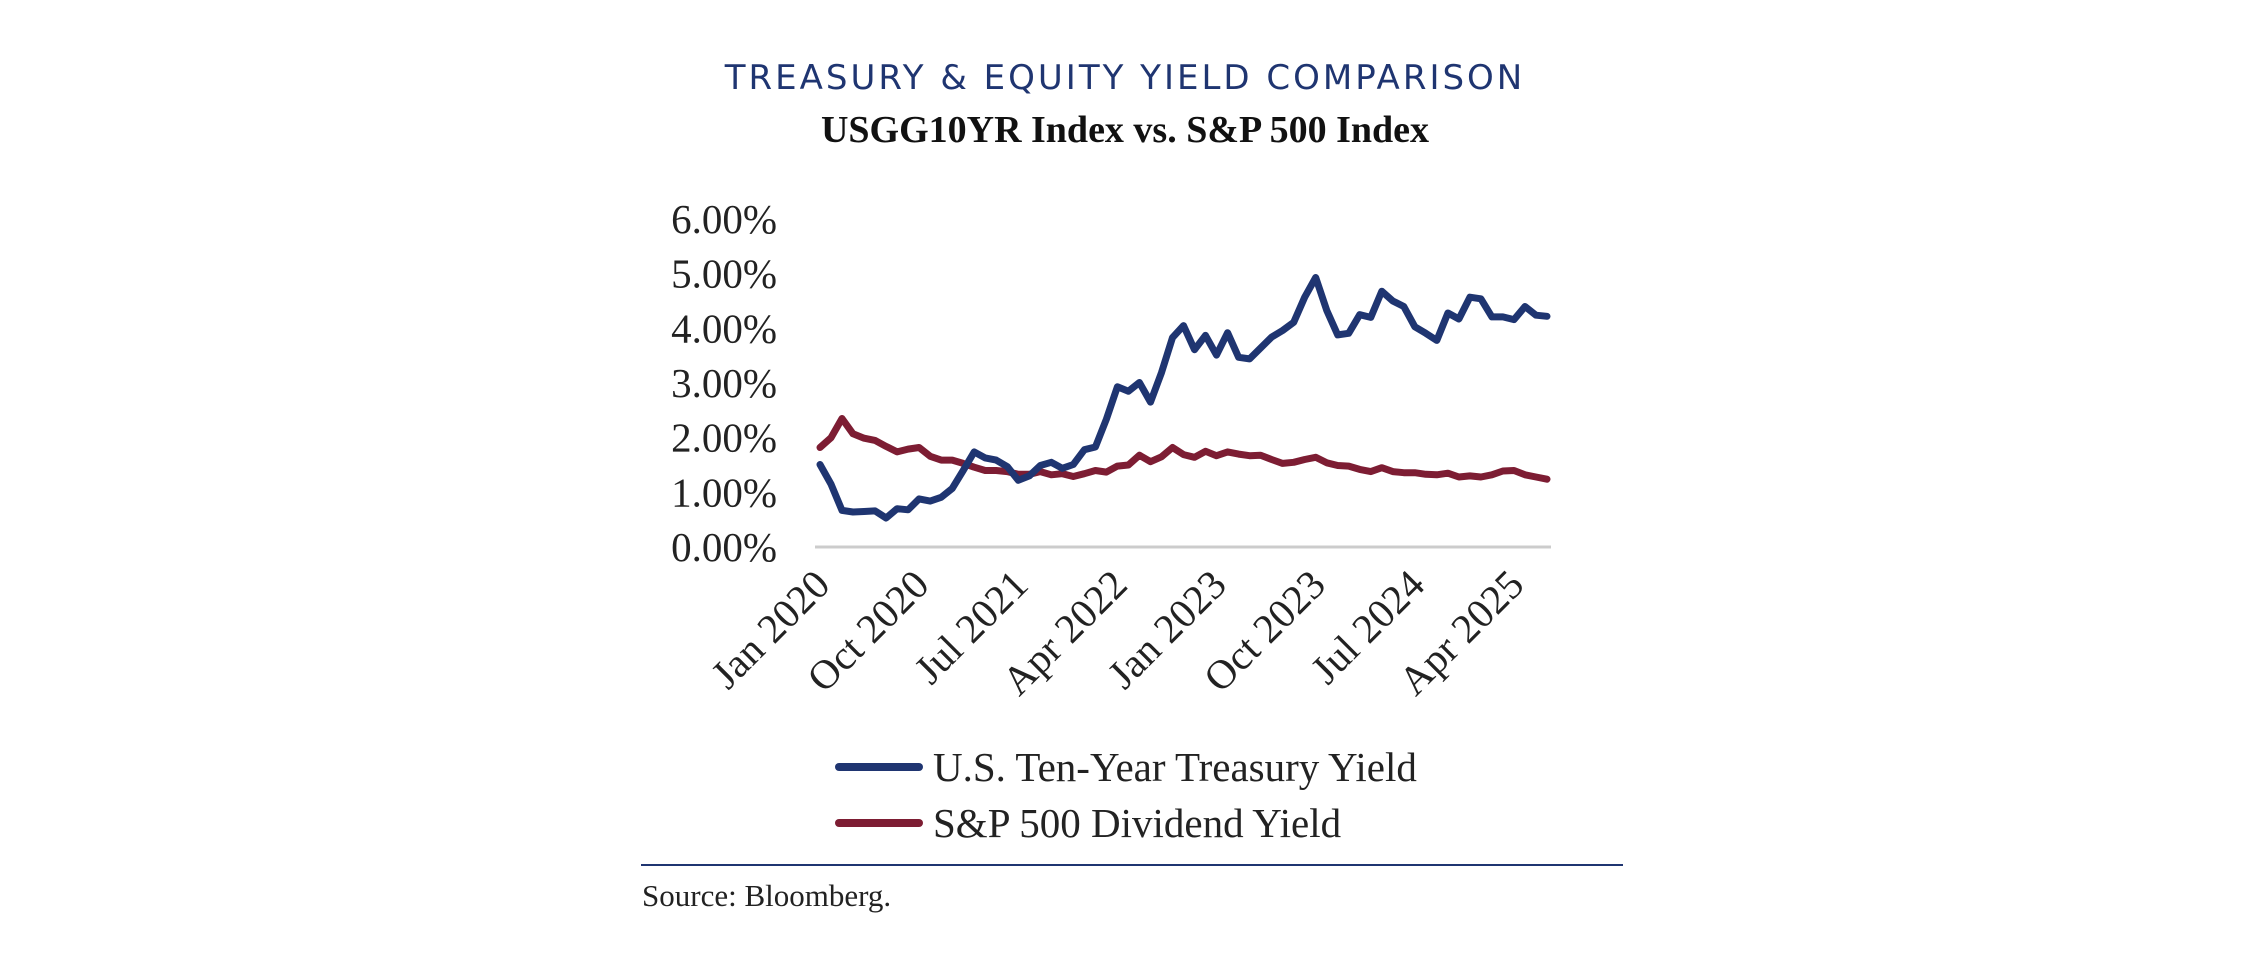 This screenshot has height=960, width=2250. What do you see at coordinates (1183, 449) in the screenshot?
I see `dividend-yield-line` at bounding box center [1183, 449].